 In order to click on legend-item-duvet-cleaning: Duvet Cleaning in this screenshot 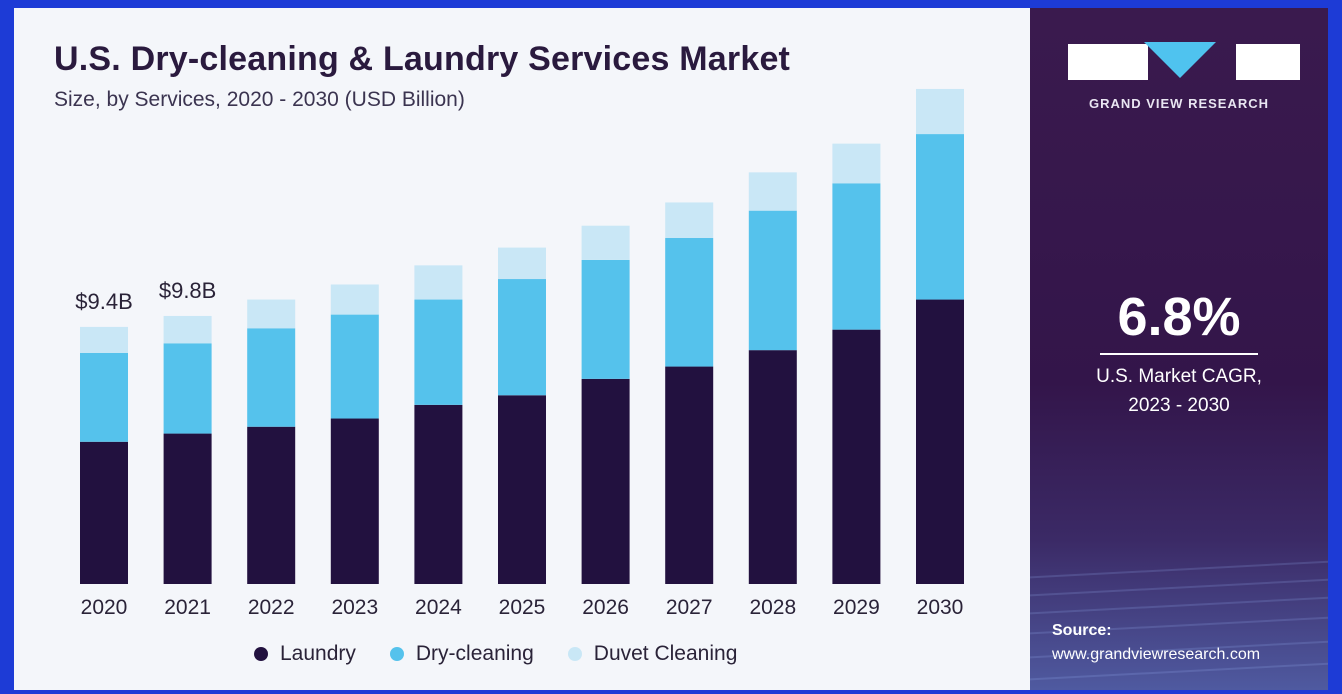, I will do `click(652, 654)`.